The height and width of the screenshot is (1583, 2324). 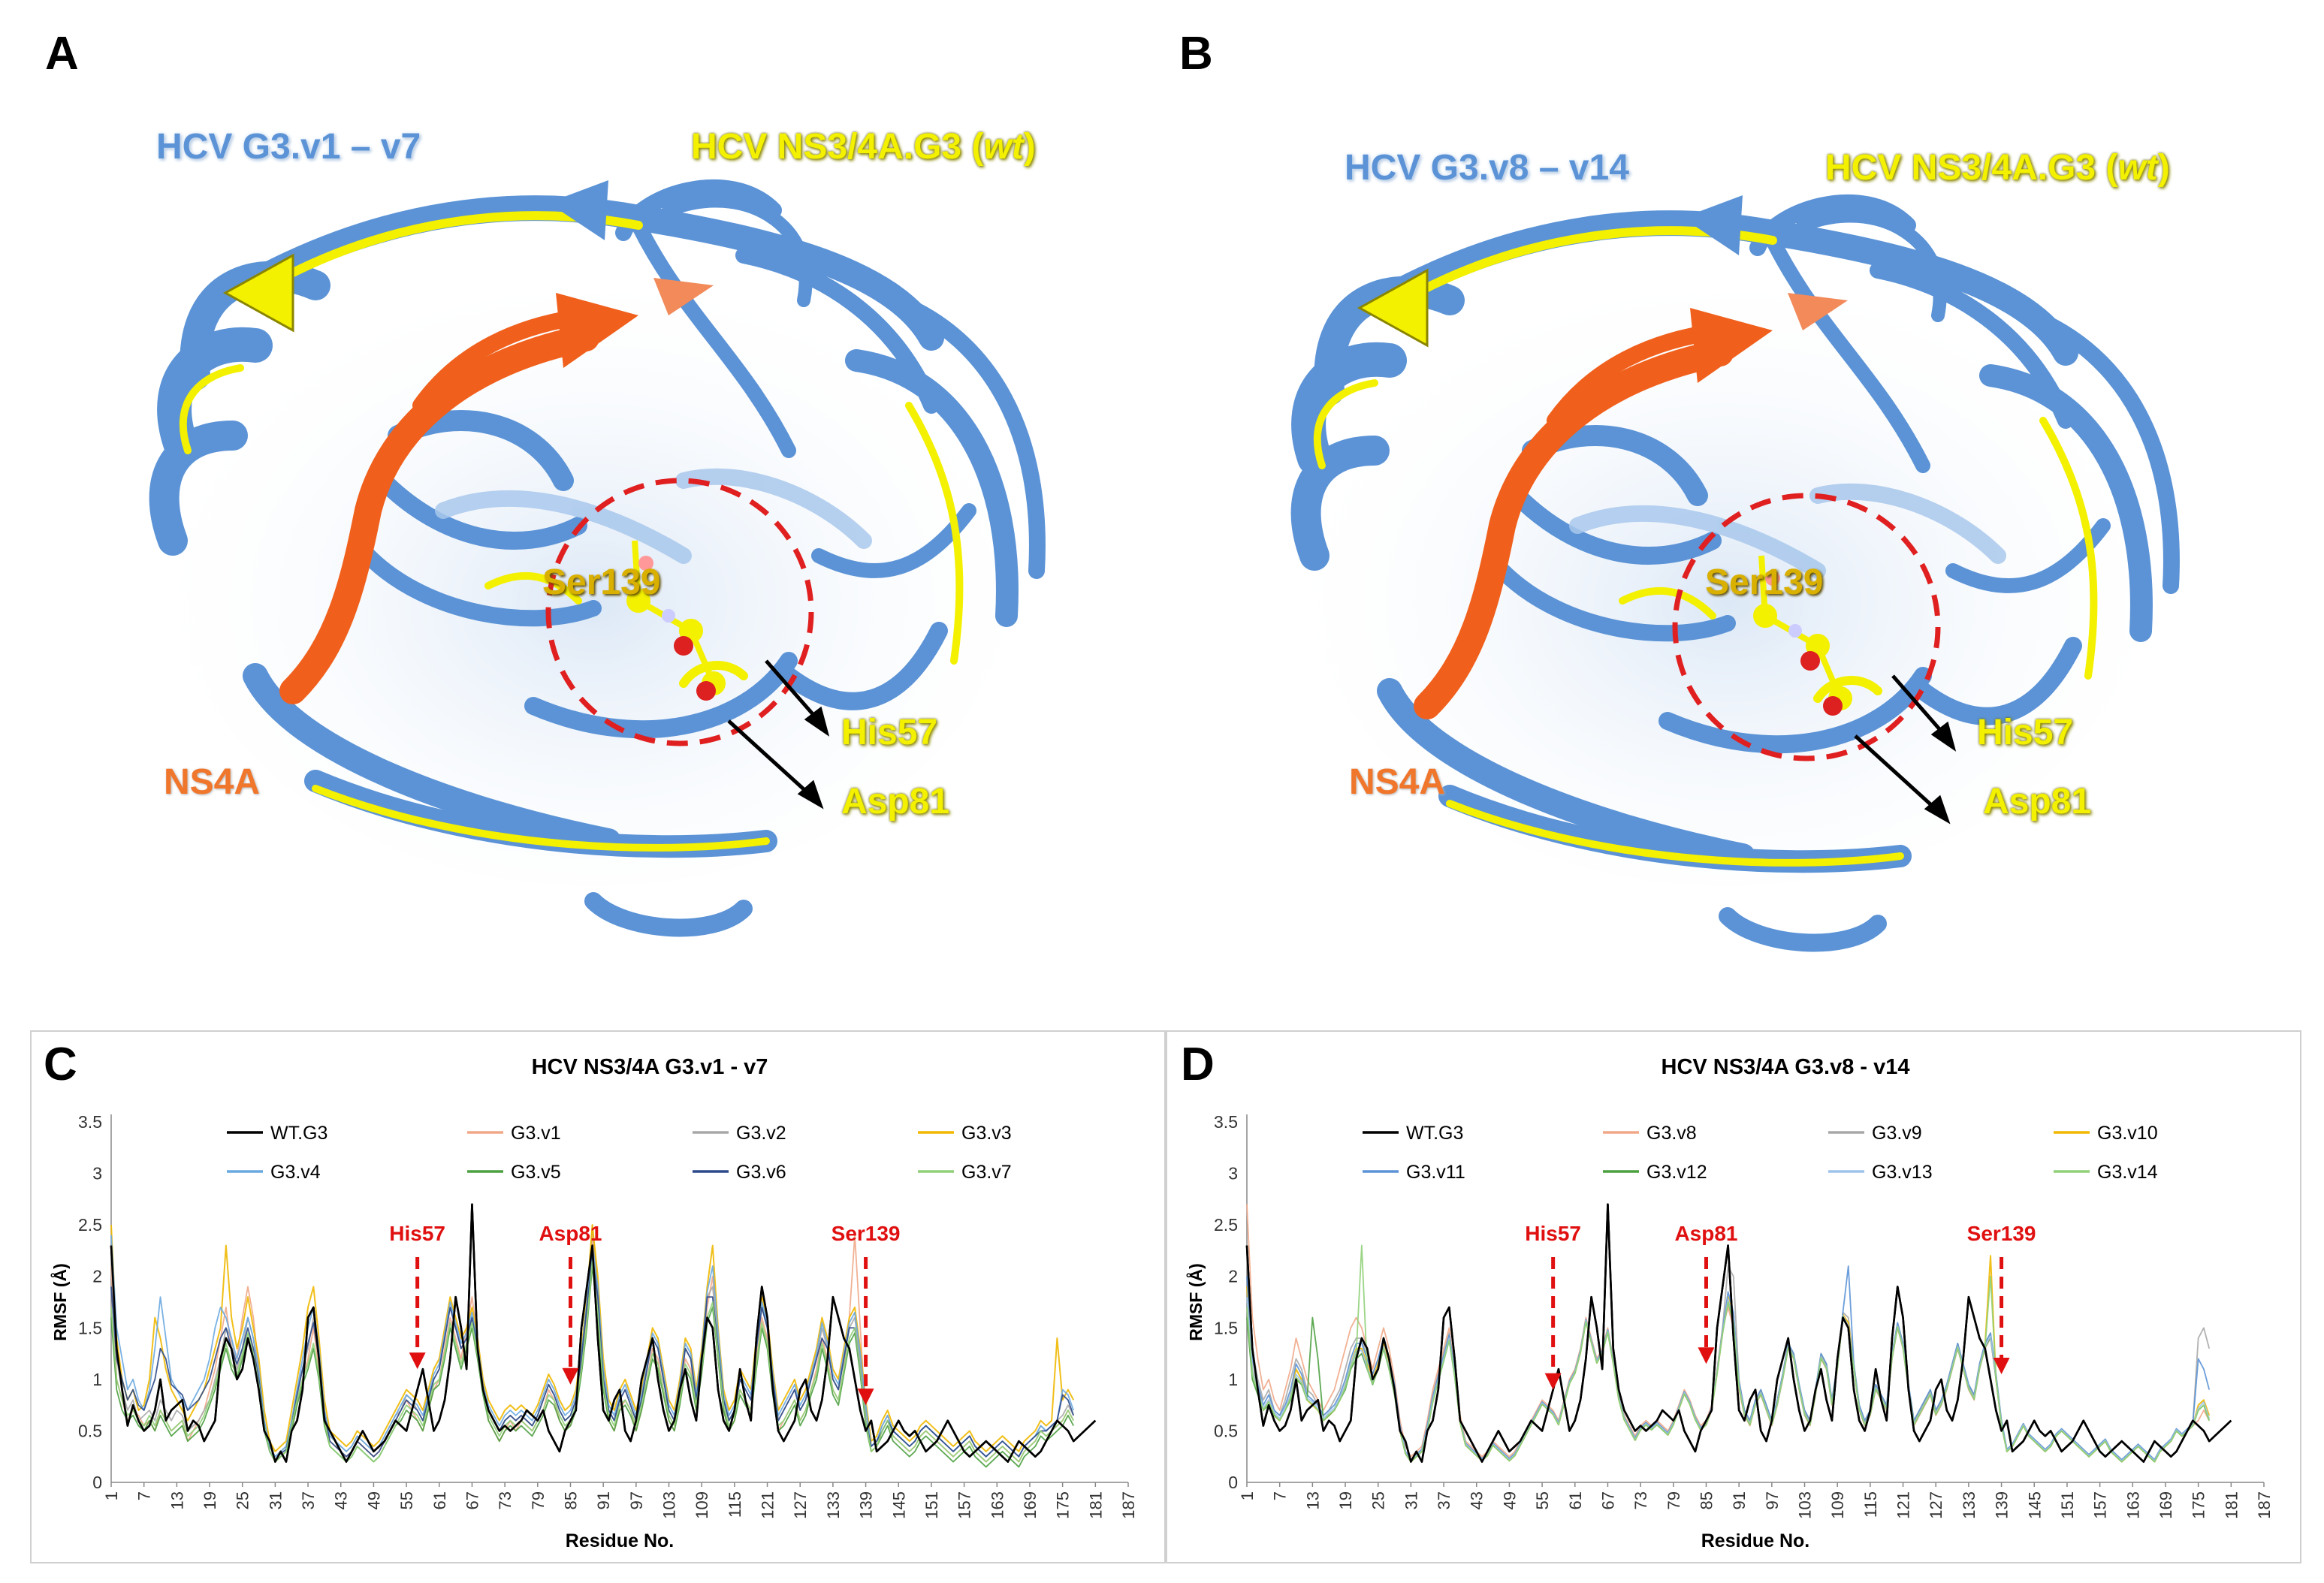 What do you see at coordinates (1902, 1172) in the screenshot?
I see `legend-label: G3.v13` at bounding box center [1902, 1172].